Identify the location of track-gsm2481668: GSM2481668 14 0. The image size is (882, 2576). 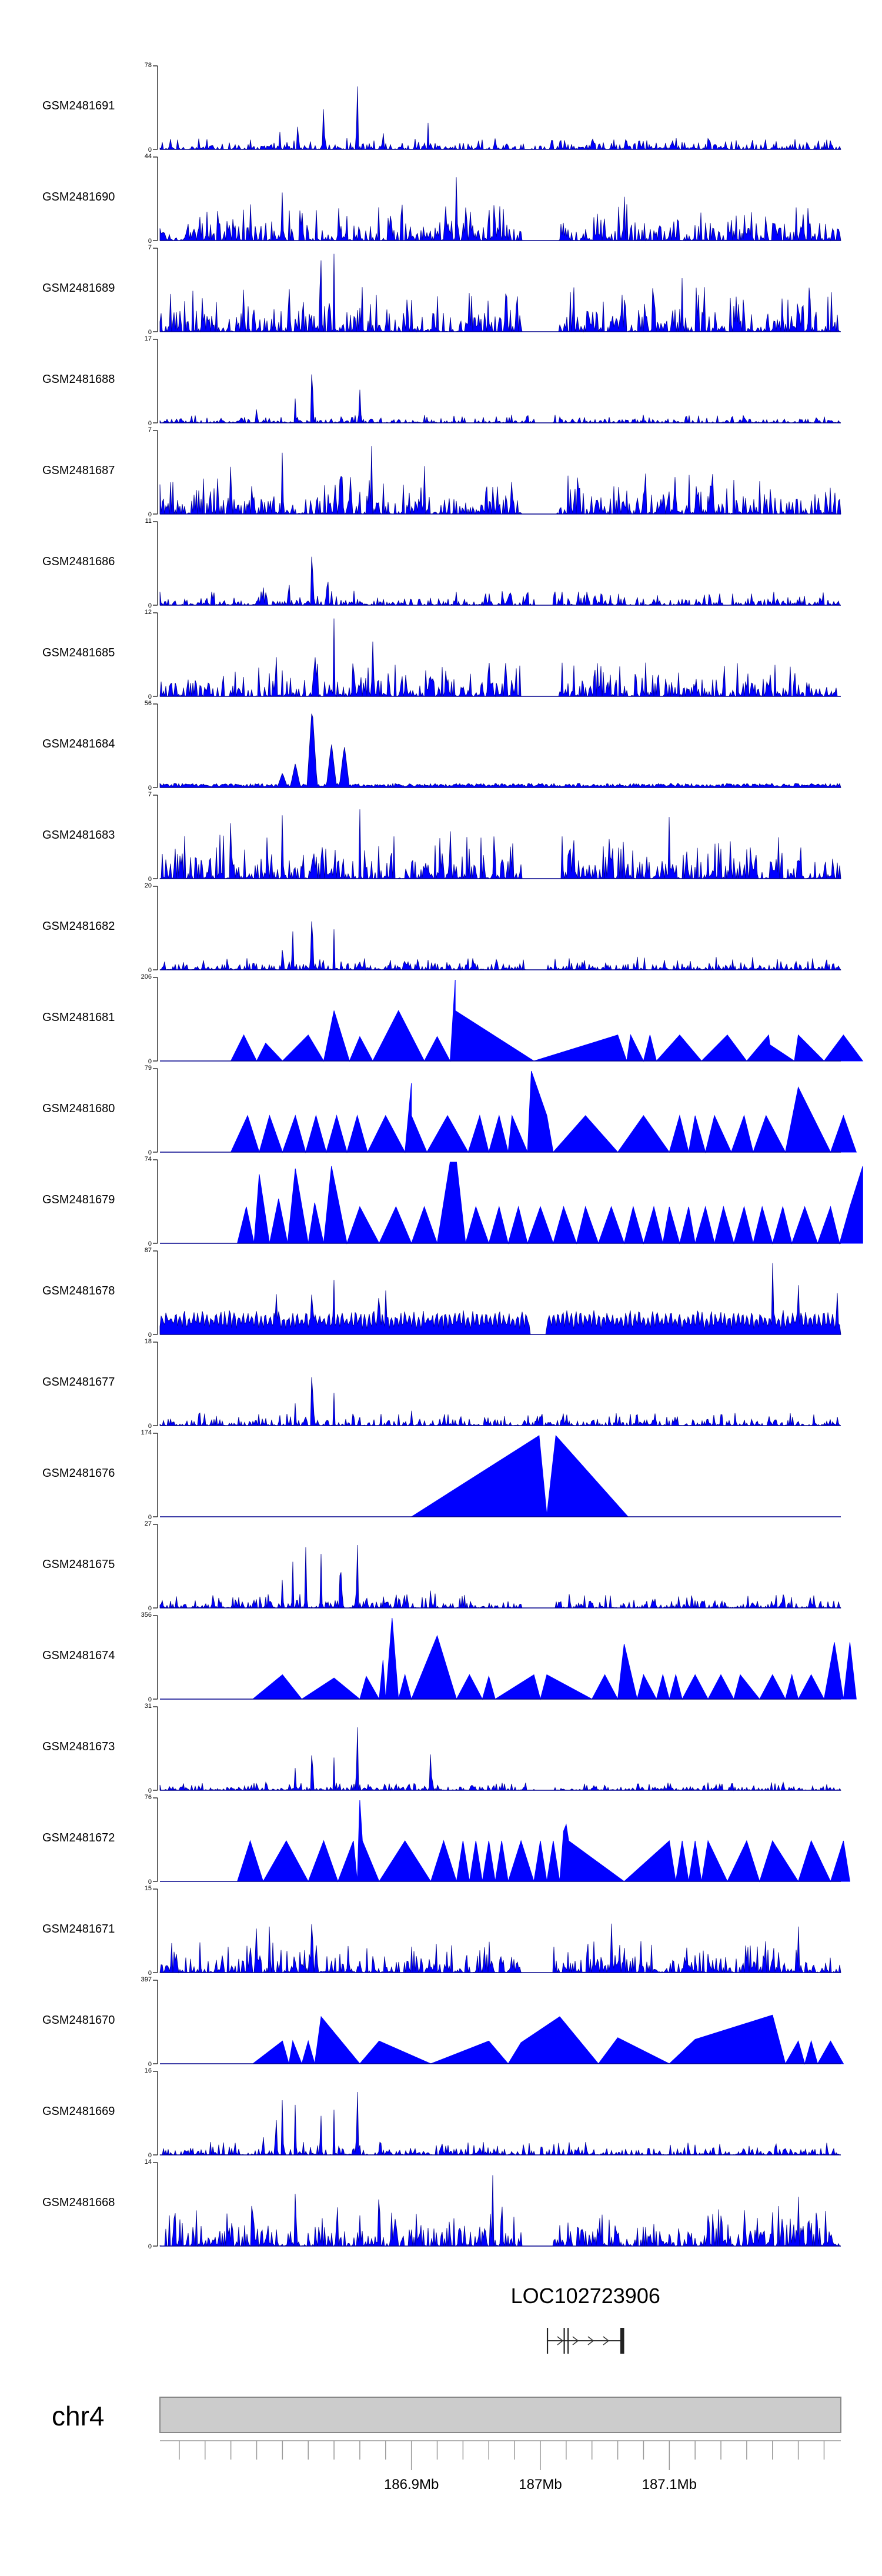
(441, 2204).